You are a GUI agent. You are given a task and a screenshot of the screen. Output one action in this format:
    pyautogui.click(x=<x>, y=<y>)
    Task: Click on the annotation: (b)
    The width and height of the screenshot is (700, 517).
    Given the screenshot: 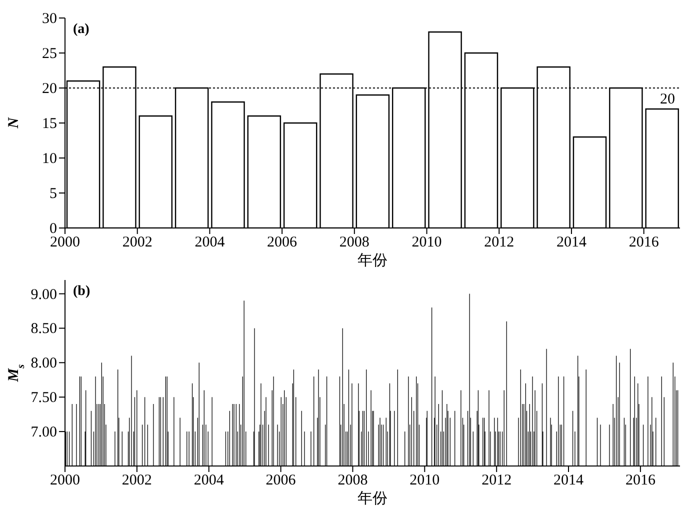 What is the action you would take?
    pyautogui.click(x=81, y=292)
    